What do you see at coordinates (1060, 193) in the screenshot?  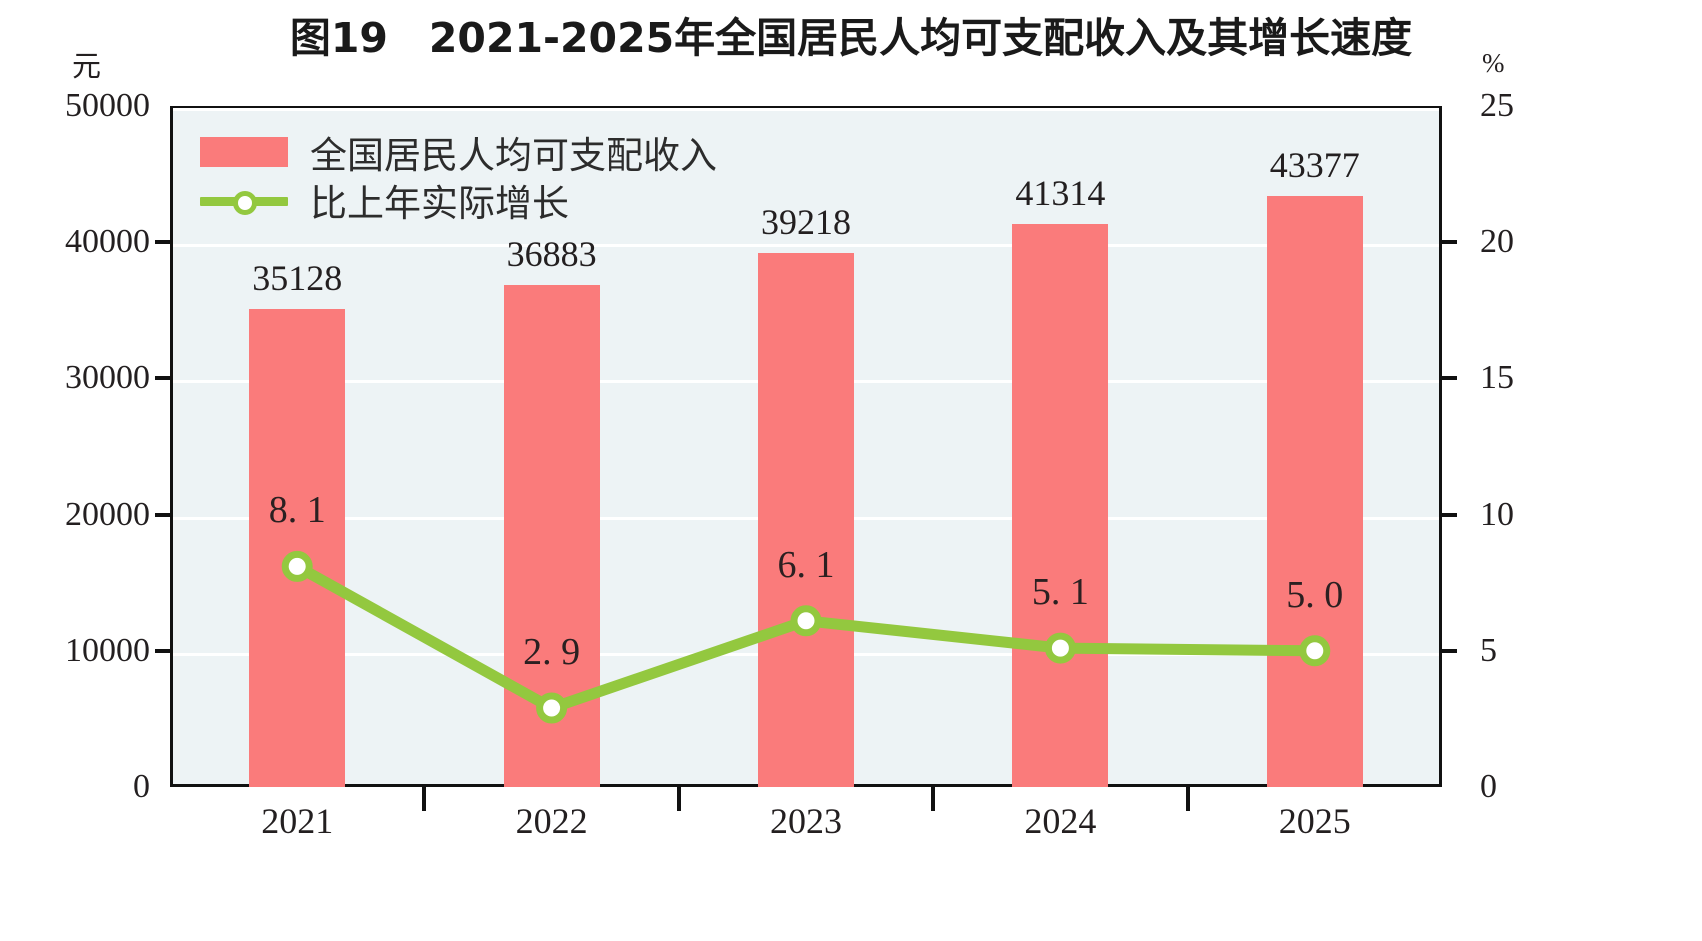 I see `bar-value-label-2024: 41314` at bounding box center [1060, 193].